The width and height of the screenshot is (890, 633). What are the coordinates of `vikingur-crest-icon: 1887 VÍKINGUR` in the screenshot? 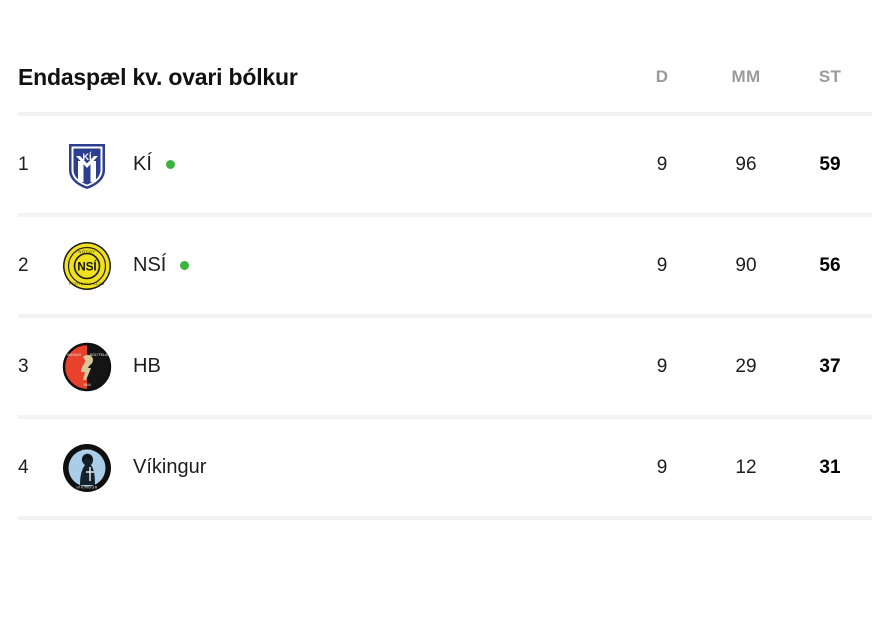 It's located at (87, 468).